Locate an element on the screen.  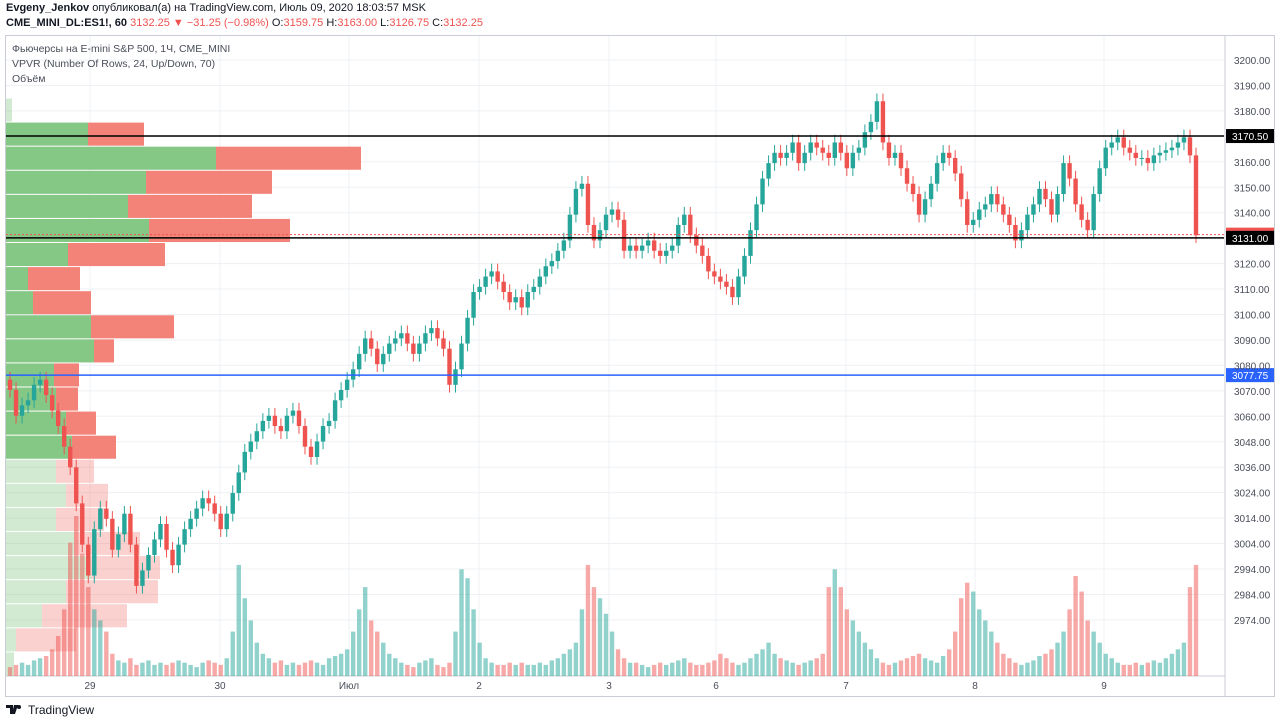
price-change: ▼ −31.25 (−0.98%) is located at coordinates (220, 23).